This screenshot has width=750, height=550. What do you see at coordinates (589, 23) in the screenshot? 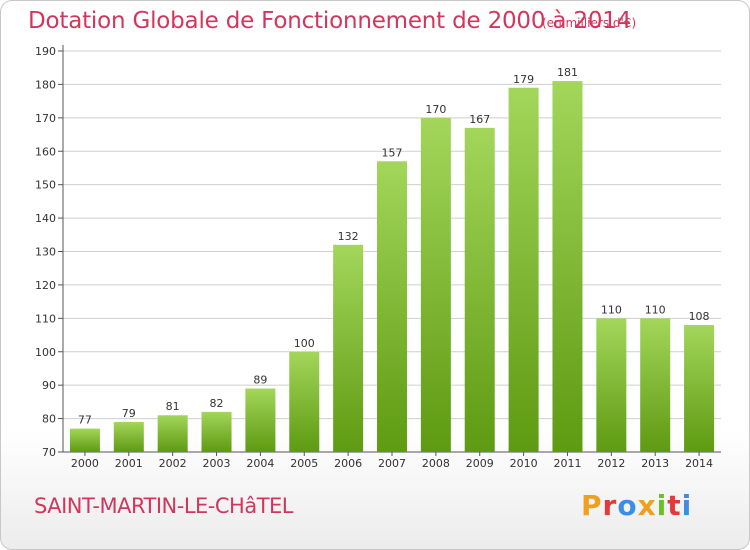
I see `chart-units: (en milliers d'€)` at bounding box center [589, 23].